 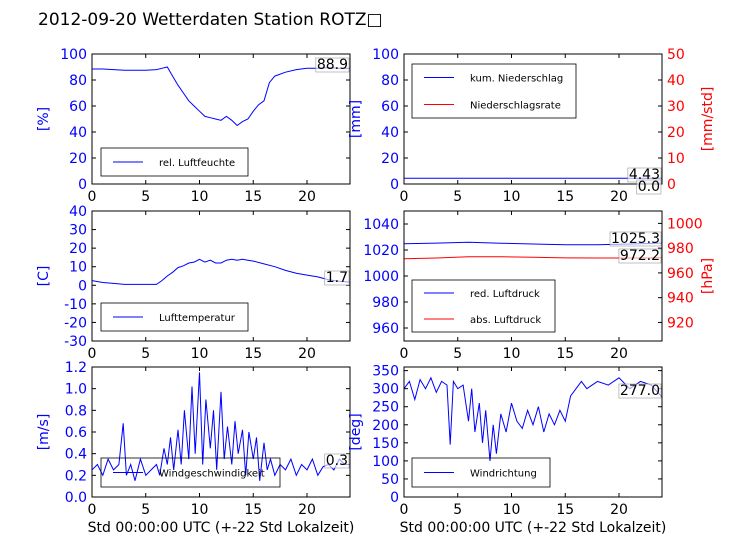 I want to click on windspeed-x-tick-label: 0, so click(x=92, y=510).